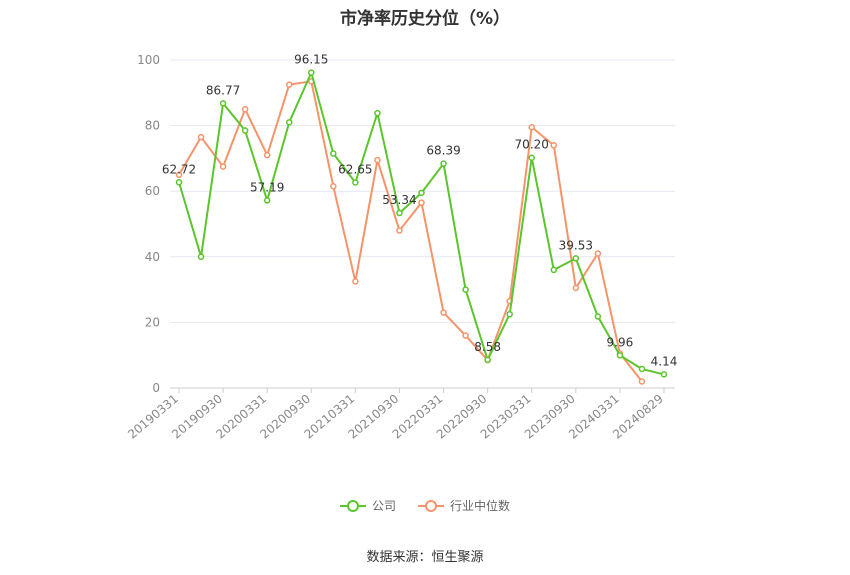 The width and height of the screenshot is (850, 575). What do you see at coordinates (148, 60) in the screenshot?
I see `y-tick-label: 100` at bounding box center [148, 60].